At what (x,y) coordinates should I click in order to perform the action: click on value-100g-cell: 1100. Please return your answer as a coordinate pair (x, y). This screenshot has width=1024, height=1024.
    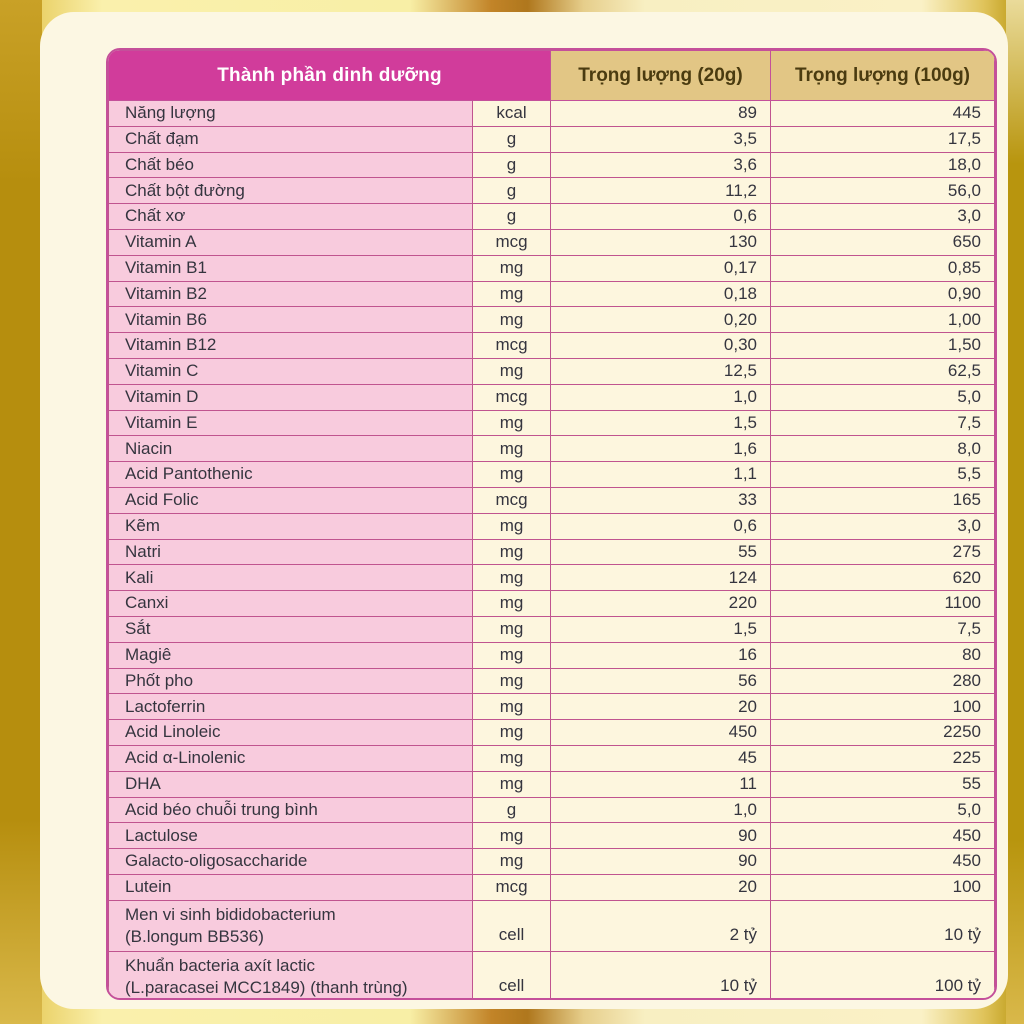
    Looking at the image, I should click on (882, 603).